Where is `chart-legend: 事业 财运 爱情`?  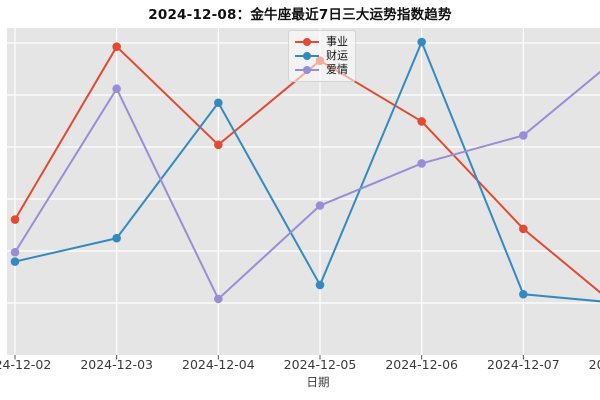 chart-legend: 事业 财运 爱情 is located at coordinates (322, 56).